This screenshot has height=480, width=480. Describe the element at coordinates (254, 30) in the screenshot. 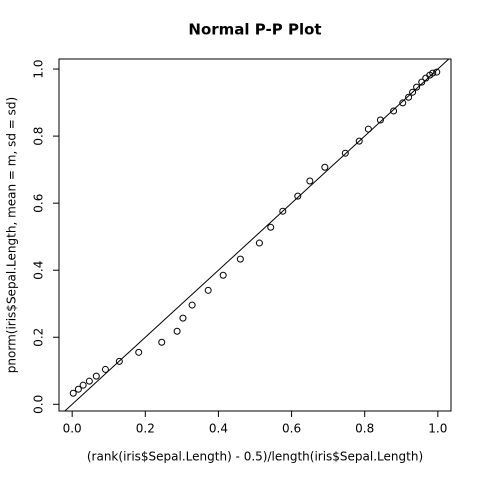

I see `chart-title: Normal P-P Plot` at that location.